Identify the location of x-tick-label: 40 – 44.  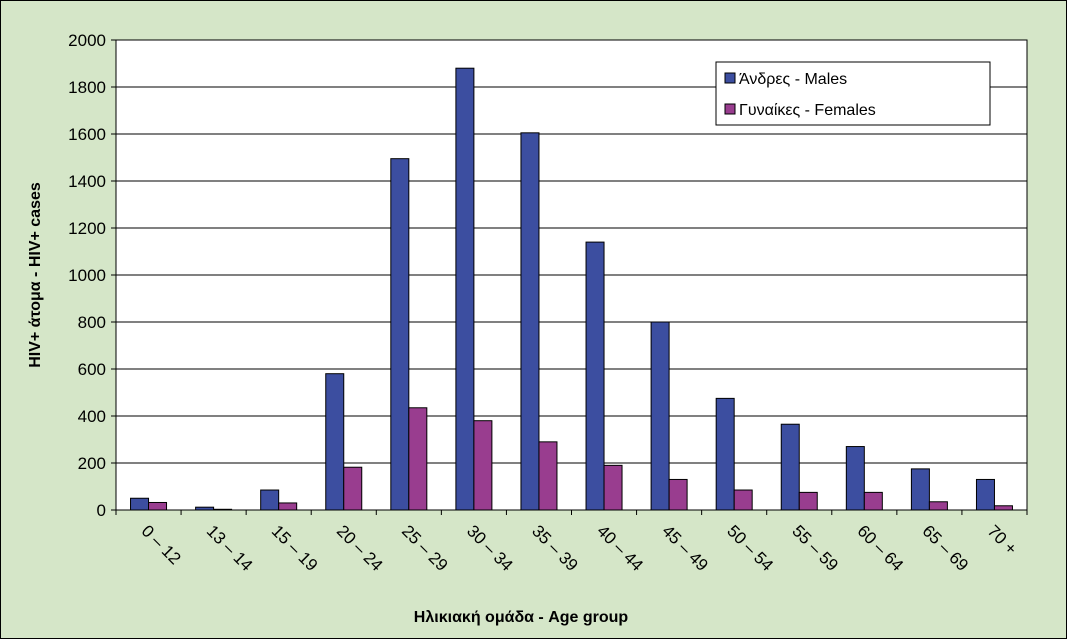
(620, 548).